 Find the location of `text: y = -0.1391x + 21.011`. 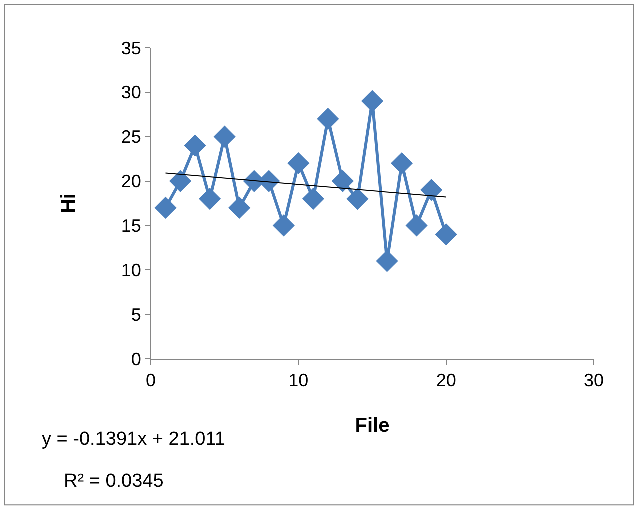

text: y = -0.1391x + 21.011 is located at coordinates (134, 439).